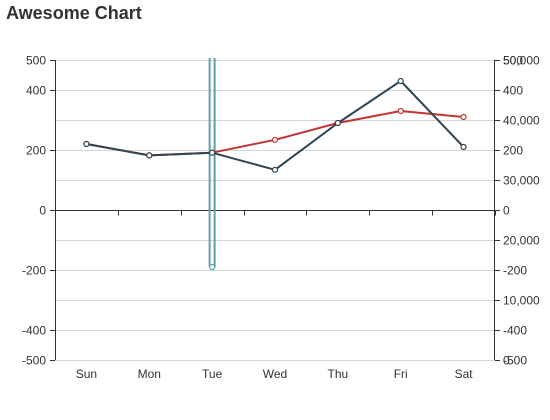  What do you see at coordinates (34, 361) in the screenshot?
I see `y-left-tick-label: -500` at bounding box center [34, 361].